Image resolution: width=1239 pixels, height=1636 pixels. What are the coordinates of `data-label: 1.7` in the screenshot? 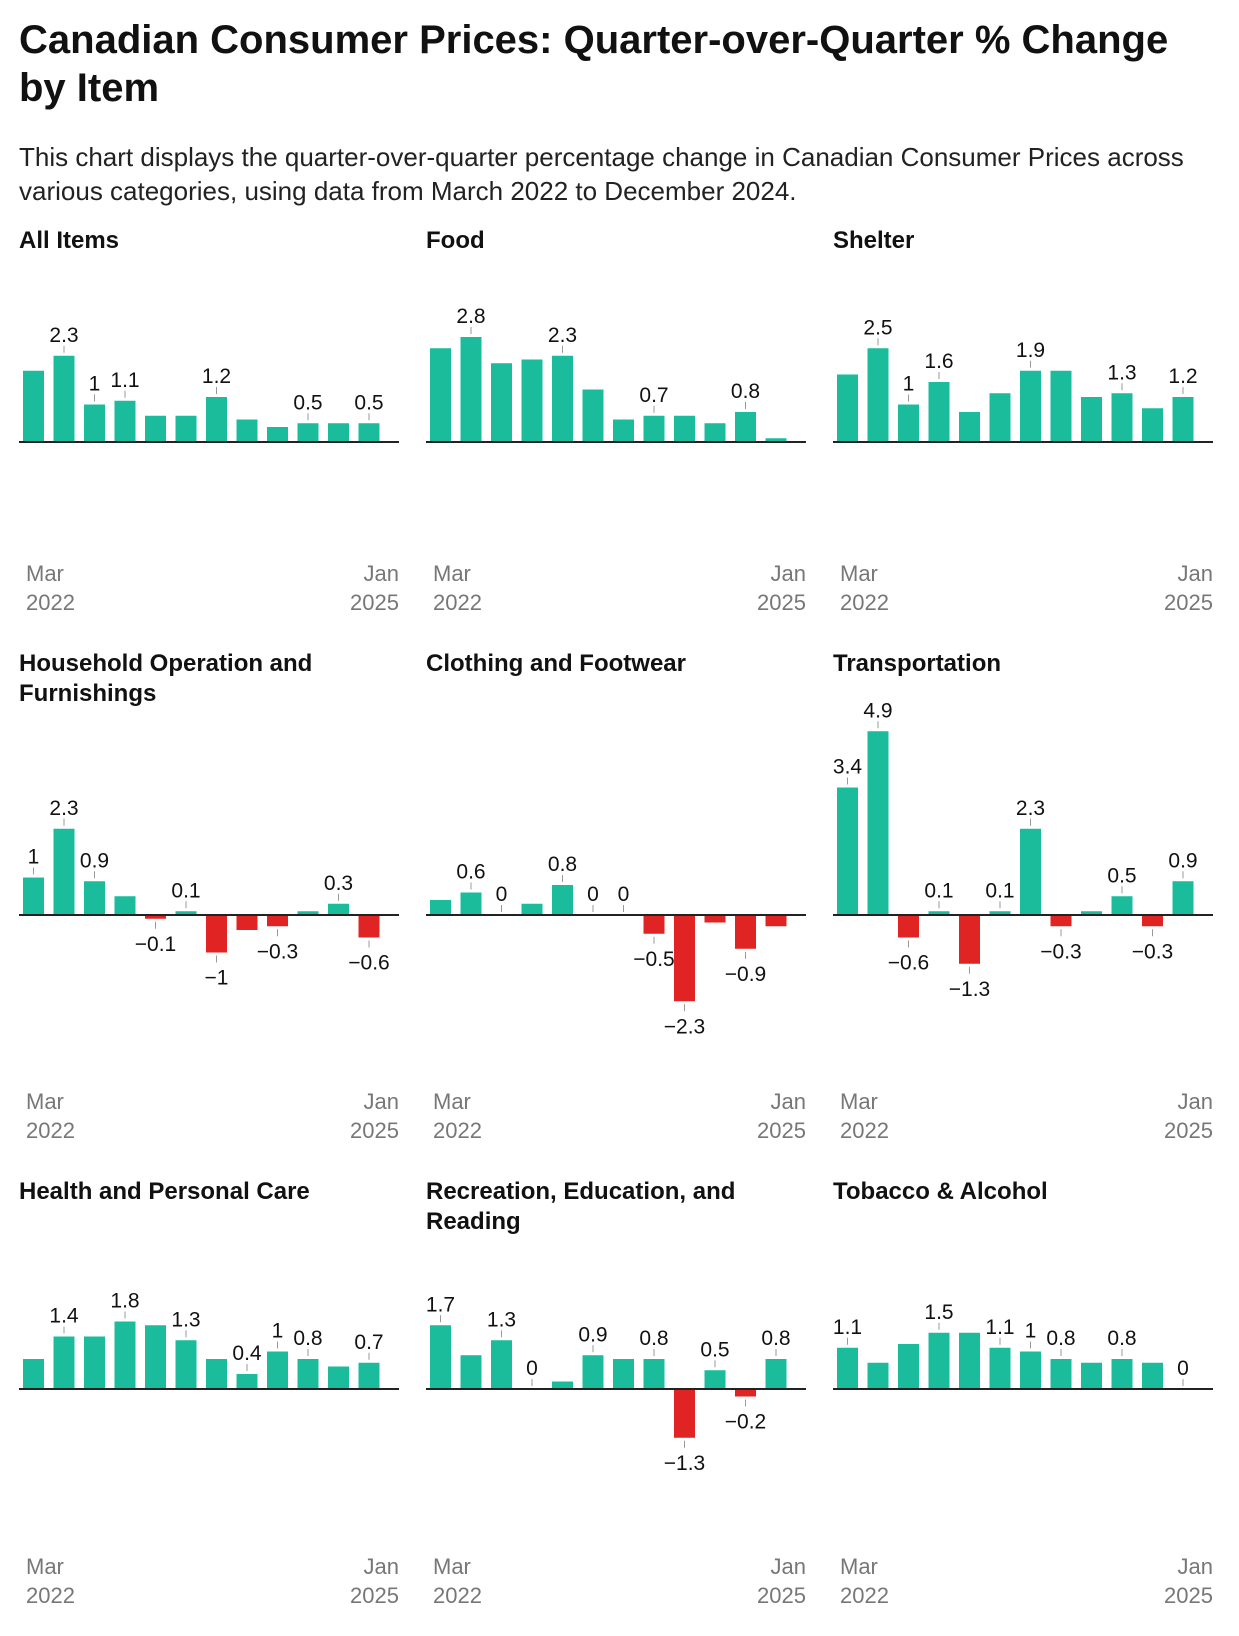 It's located at (440, 1304).